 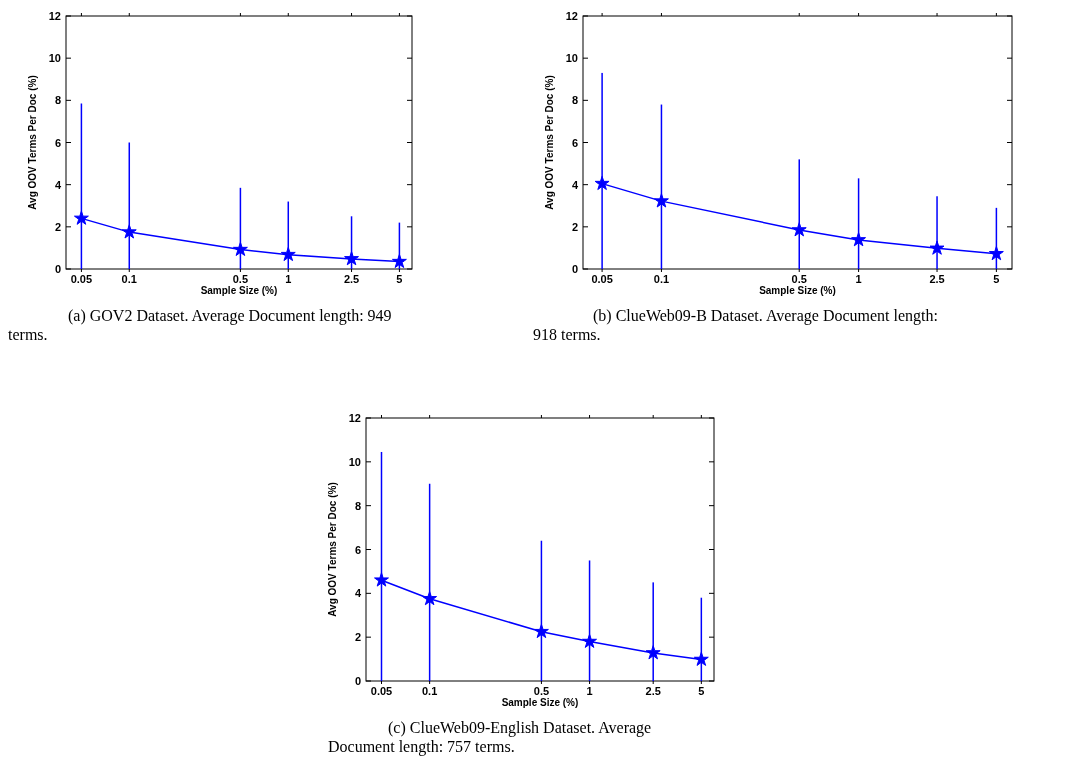 What do you see at coordinates (735, 325) in the screenshot?
I see `text: (b) ClueWeb09-B Dataset. Average Document length: 918 terms.` at bounding box center [735, 325].